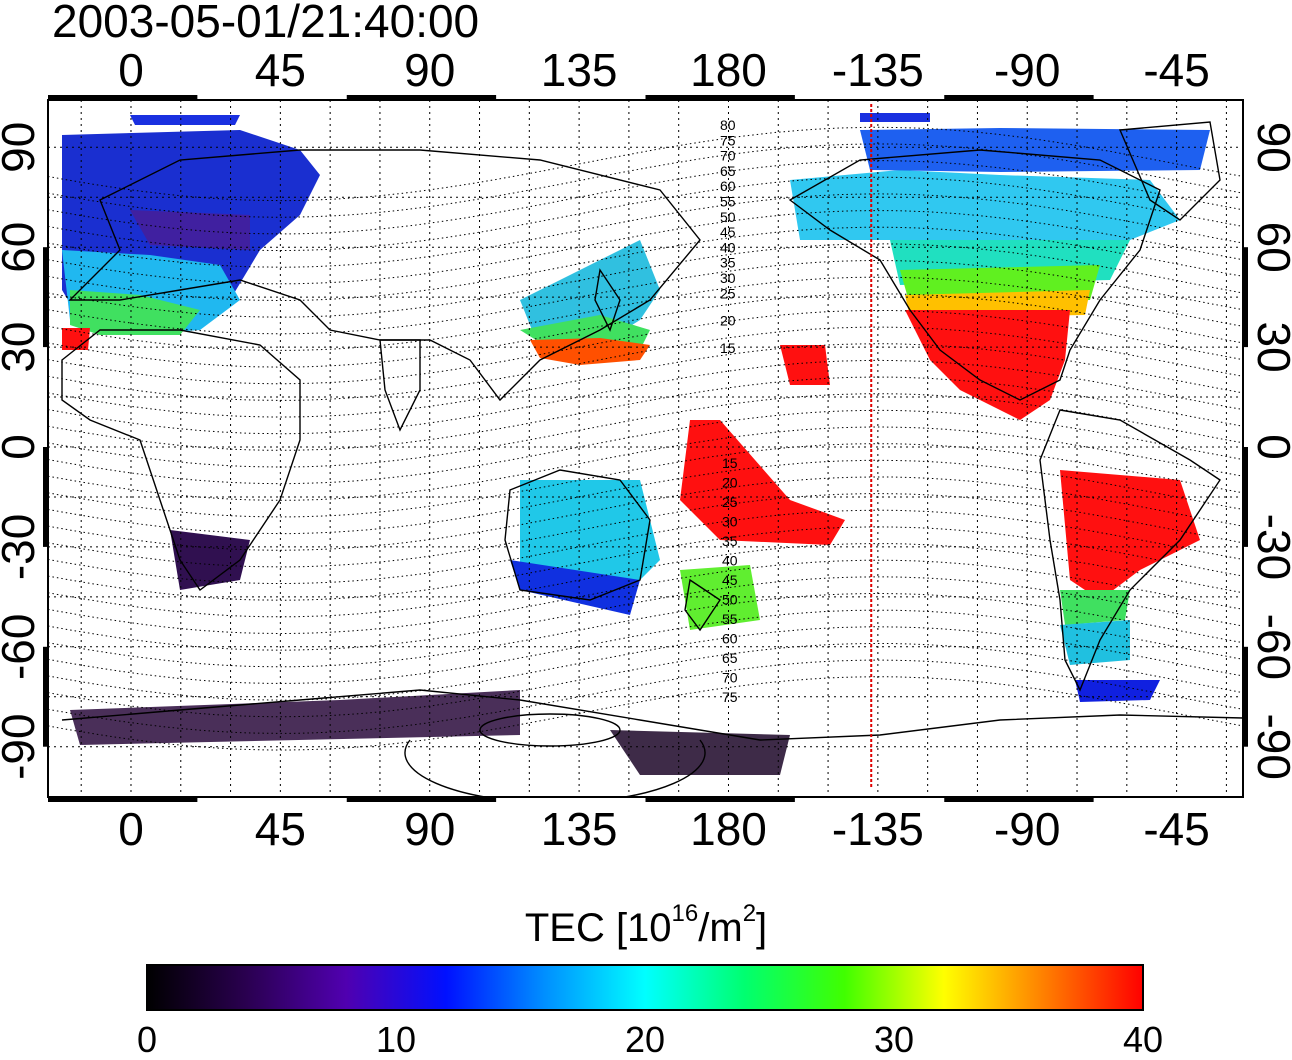 The width and height of the screenshot is (1292, 1060). Describe the element at coordinates (728, 217) in the screenshot. I see `mlat-label-north: 50` at that location.